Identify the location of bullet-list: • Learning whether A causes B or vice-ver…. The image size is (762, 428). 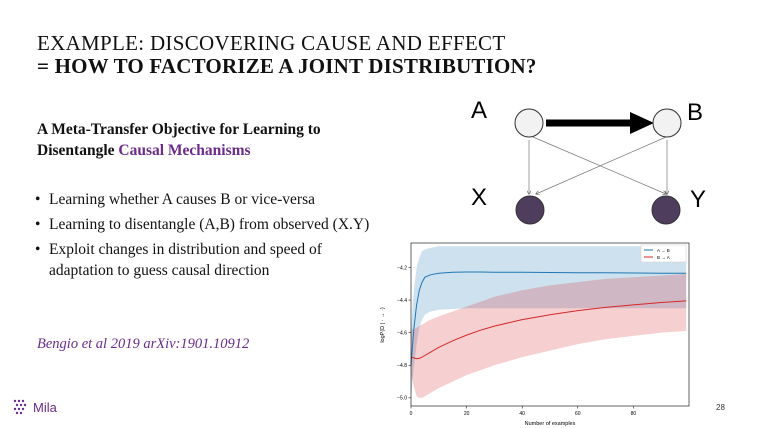
(220, 237).